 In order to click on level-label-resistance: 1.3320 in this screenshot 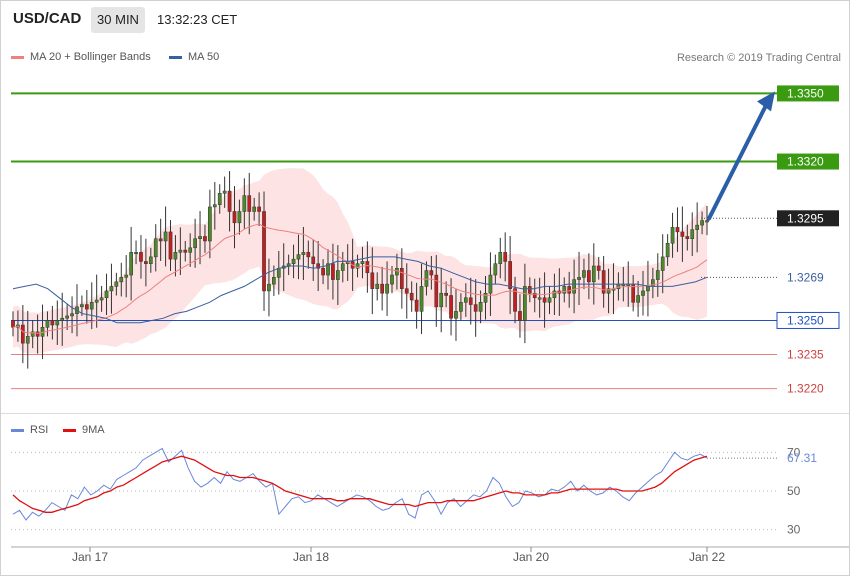, I will do `click(805, 162)`.